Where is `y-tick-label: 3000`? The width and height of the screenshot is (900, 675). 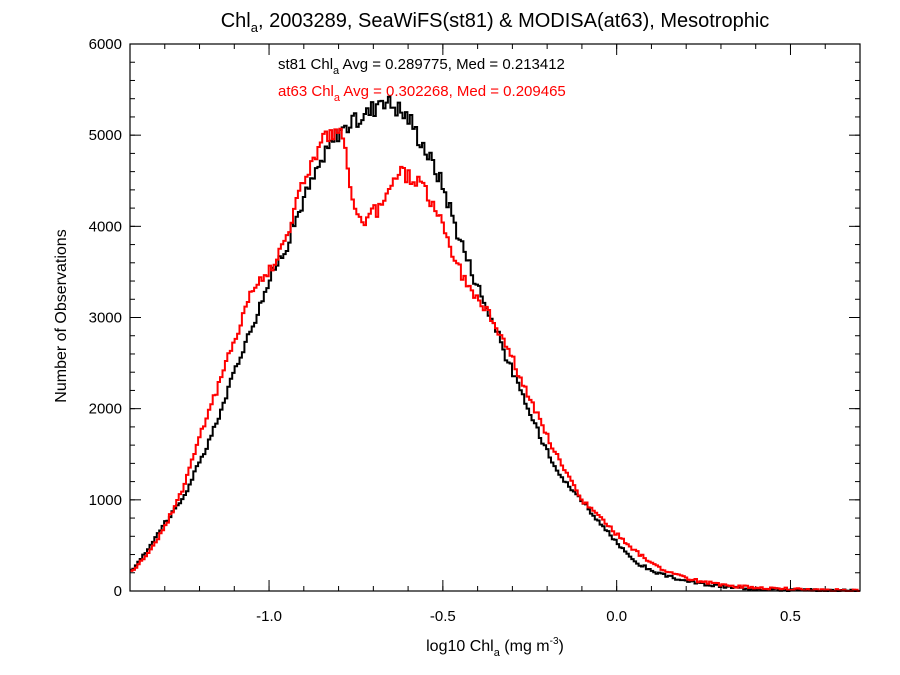 y-tick-label: 3000 is located at coordinates (105, 318).